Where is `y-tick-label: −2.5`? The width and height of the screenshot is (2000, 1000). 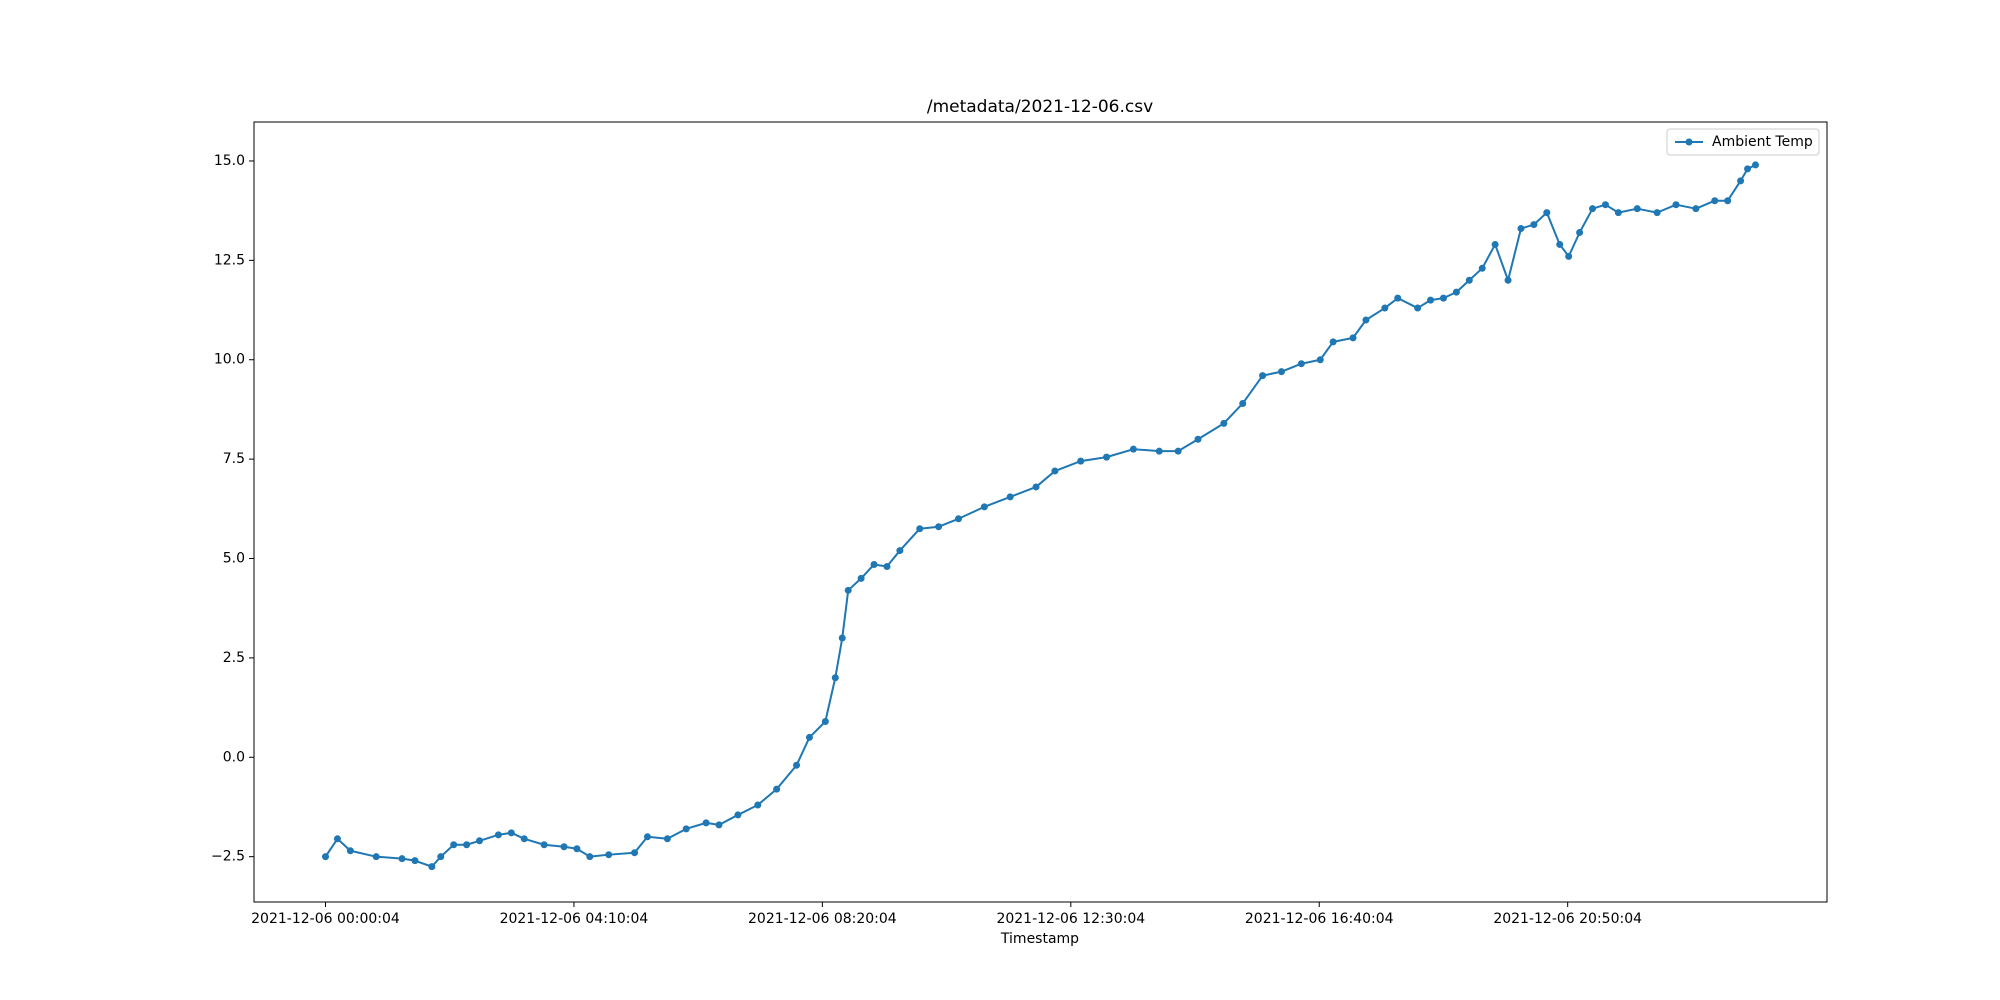 y-tick-label: −2.5 is located at coordinates (228, 857).